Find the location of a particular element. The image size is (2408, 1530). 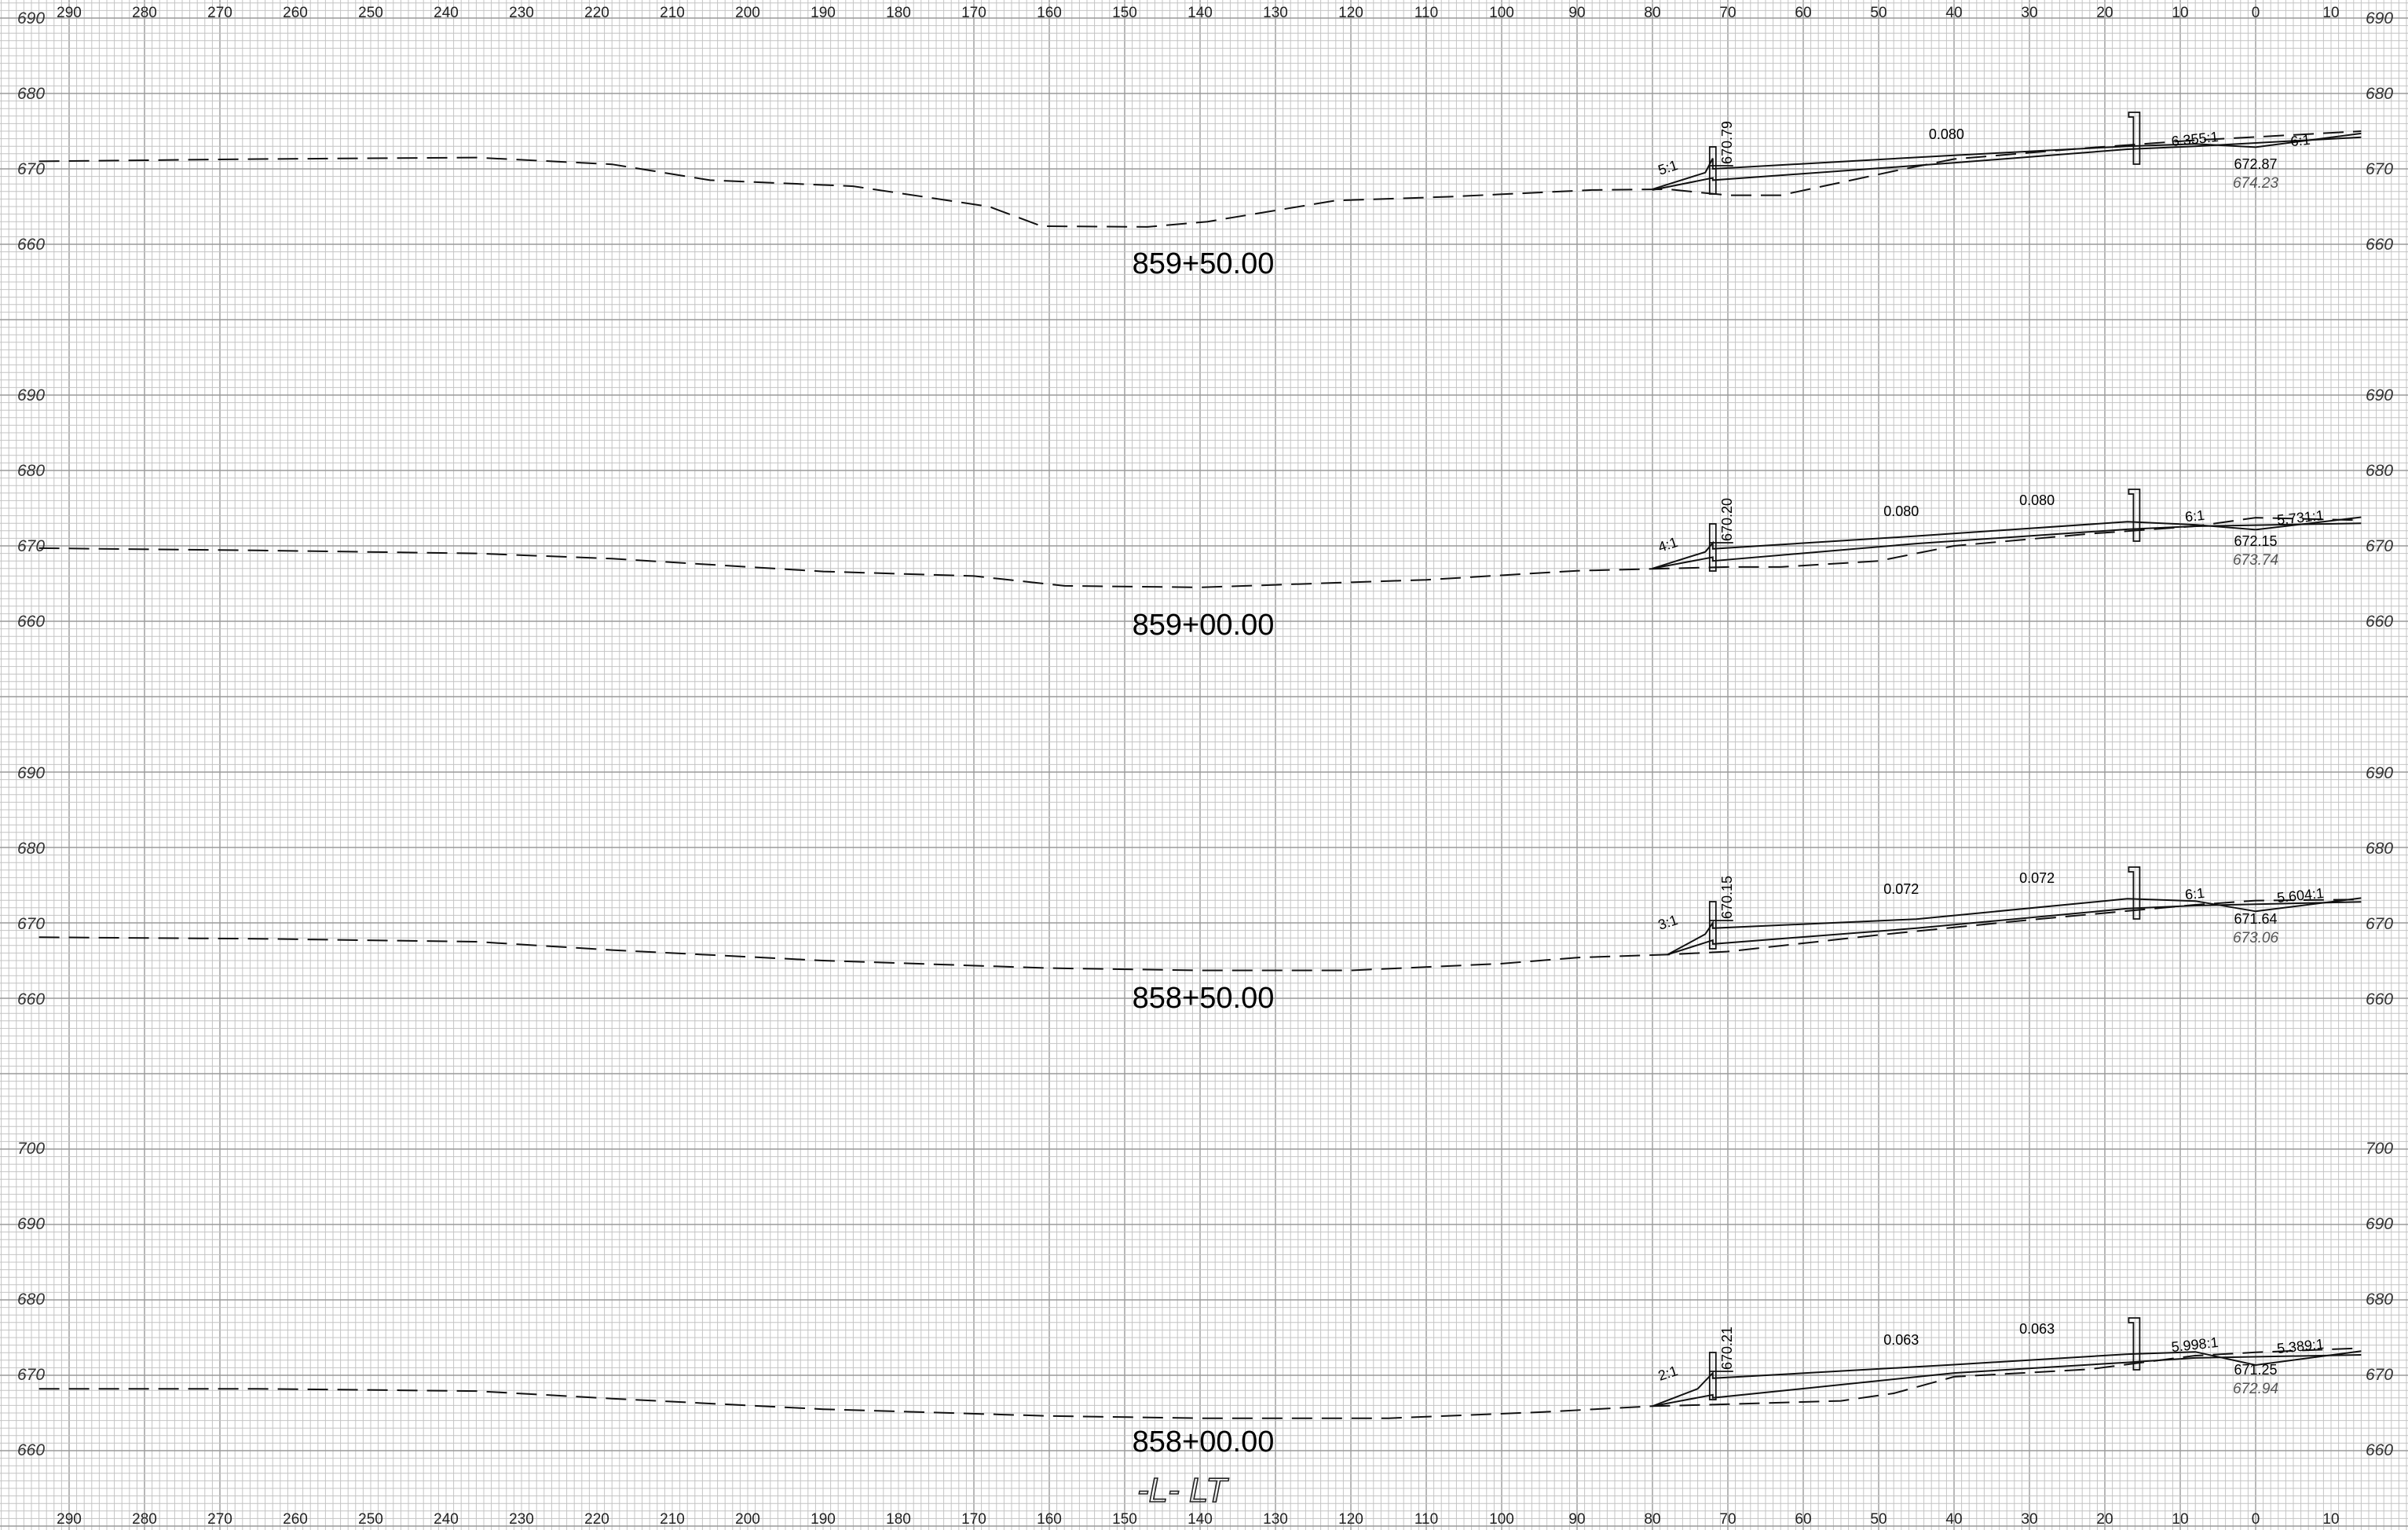

top-offset-label: 90 is located at coordinates (1576, 13).